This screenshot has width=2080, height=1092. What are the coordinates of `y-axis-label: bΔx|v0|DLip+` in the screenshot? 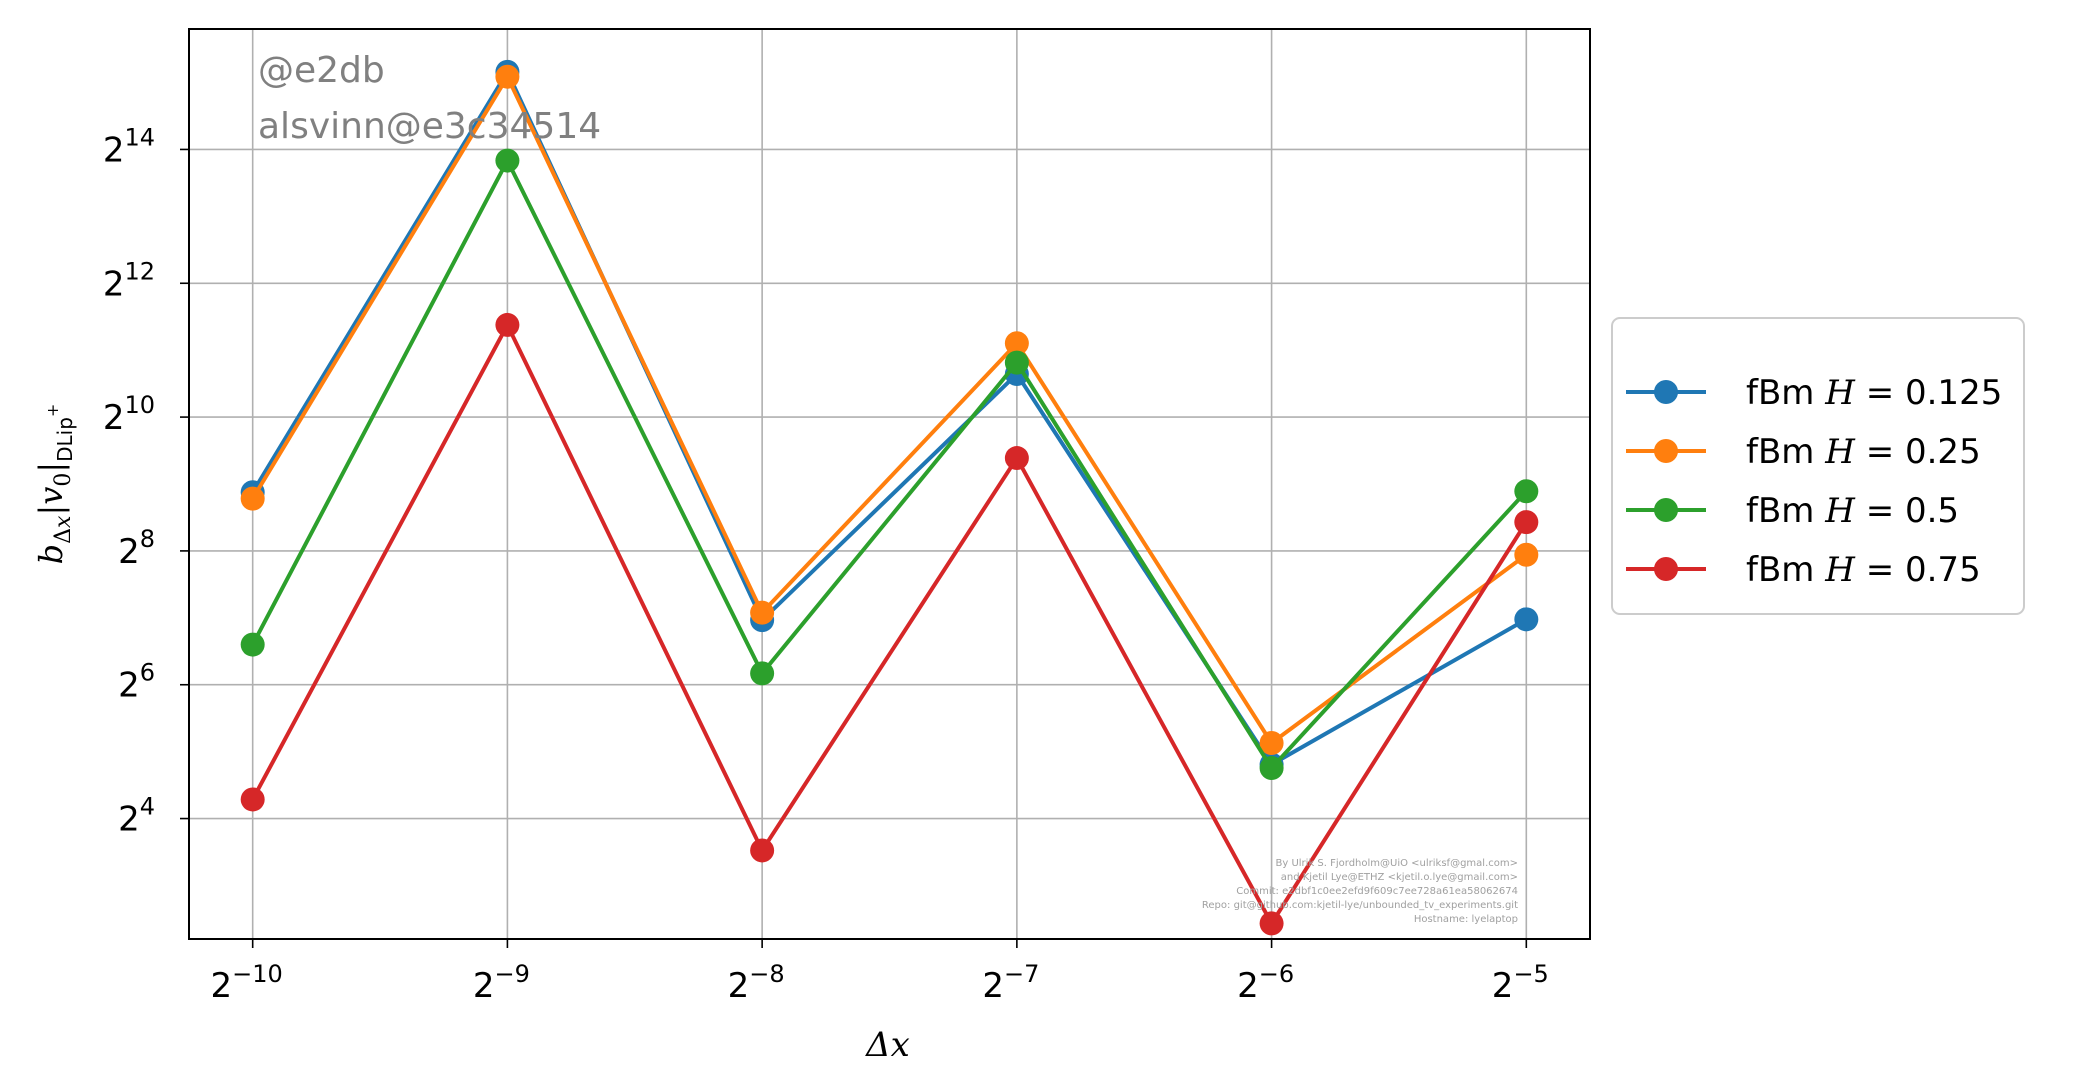 It's located at (54, 484).